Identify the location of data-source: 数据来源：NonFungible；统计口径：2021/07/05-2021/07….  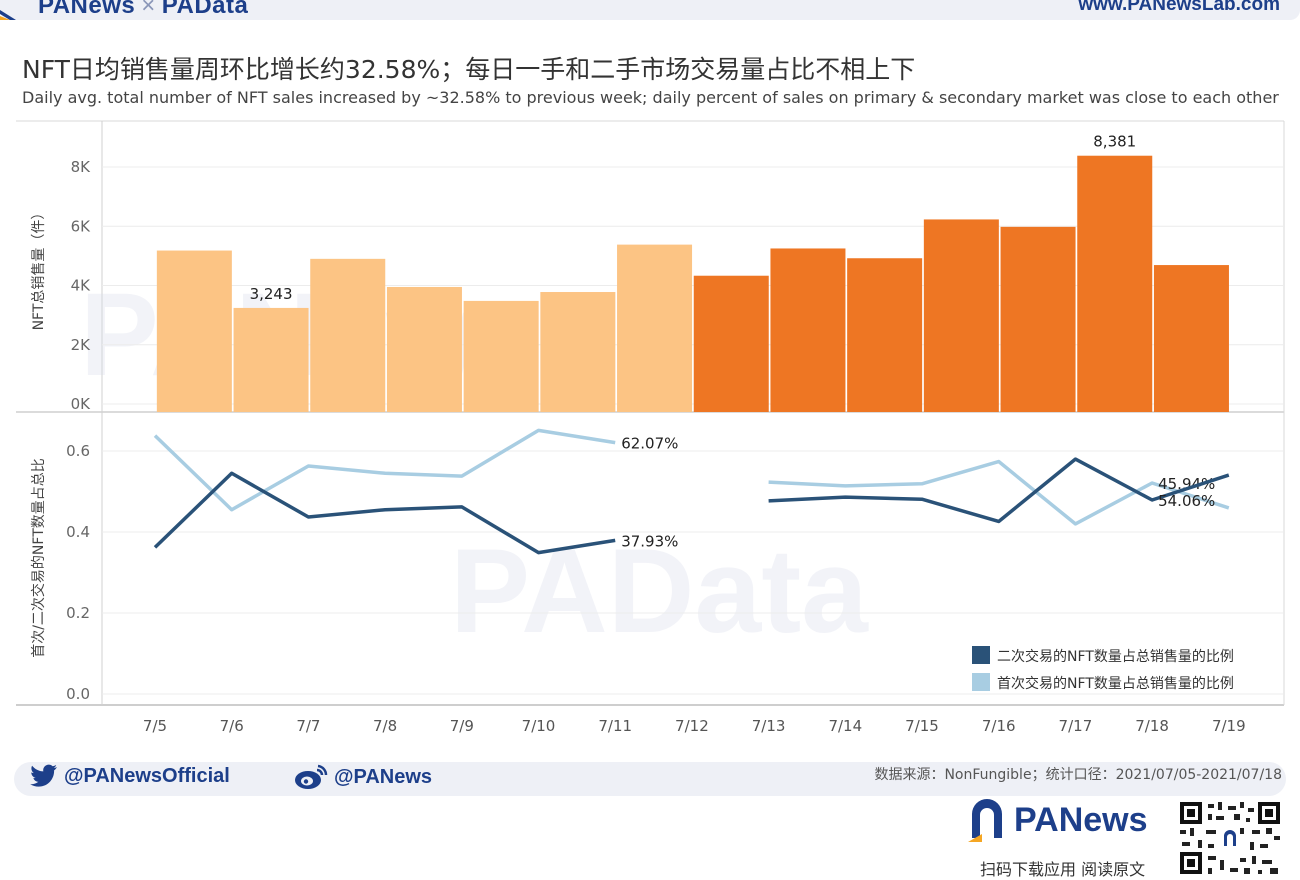
(1078, 775).